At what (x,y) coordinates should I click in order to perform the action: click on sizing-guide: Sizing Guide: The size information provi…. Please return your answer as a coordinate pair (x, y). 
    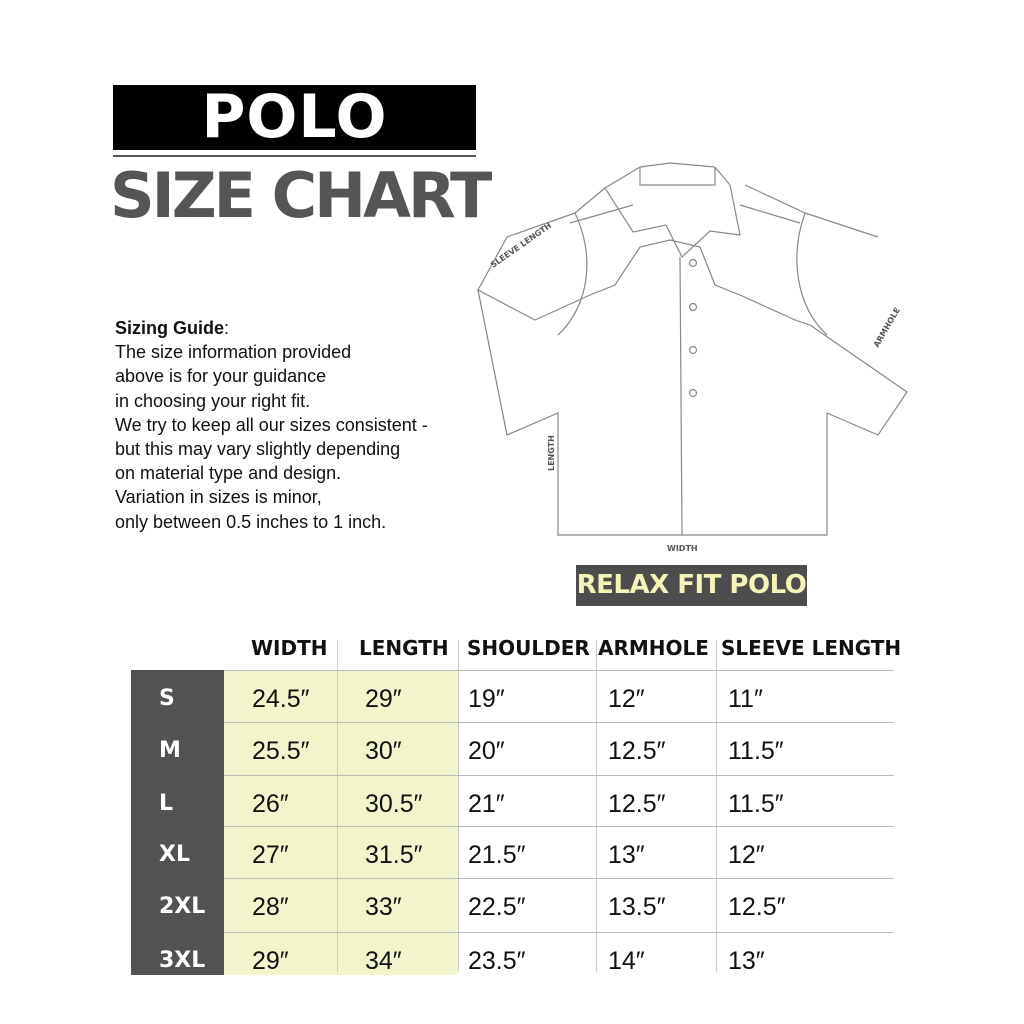
    Looking at the image, I should click on (271, 425).